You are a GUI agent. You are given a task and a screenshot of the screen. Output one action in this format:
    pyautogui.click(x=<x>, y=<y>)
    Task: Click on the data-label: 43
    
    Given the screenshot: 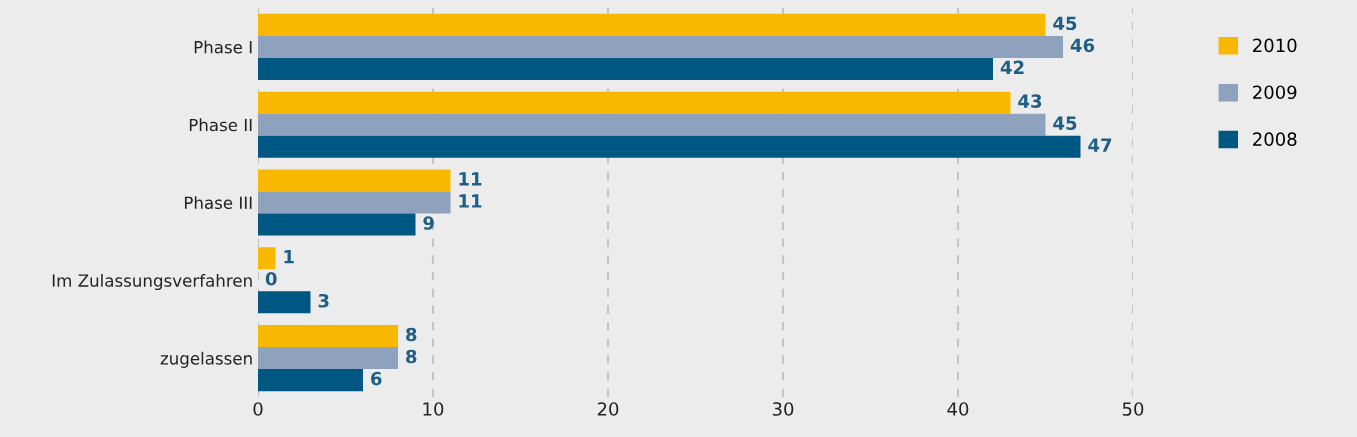 What is the action you would take?
    pyautogui.click(x=1030, y=101)
    